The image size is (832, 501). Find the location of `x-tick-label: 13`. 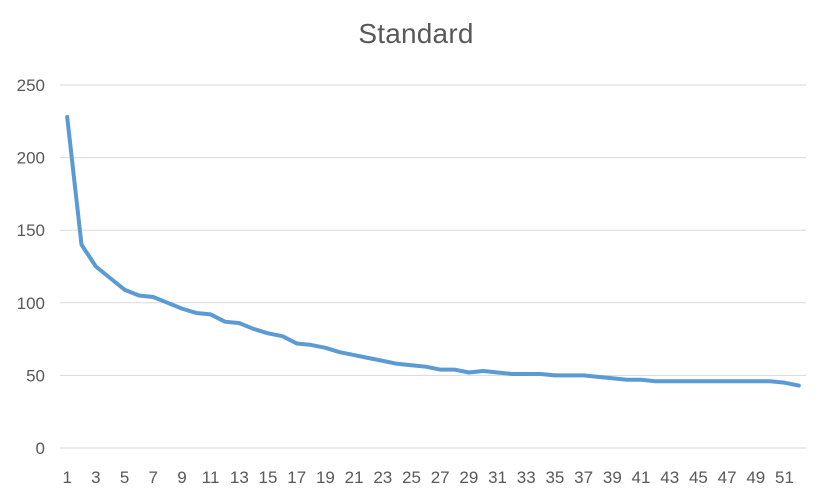

x-tick-label: 13 is located at coordinates (239, 477).